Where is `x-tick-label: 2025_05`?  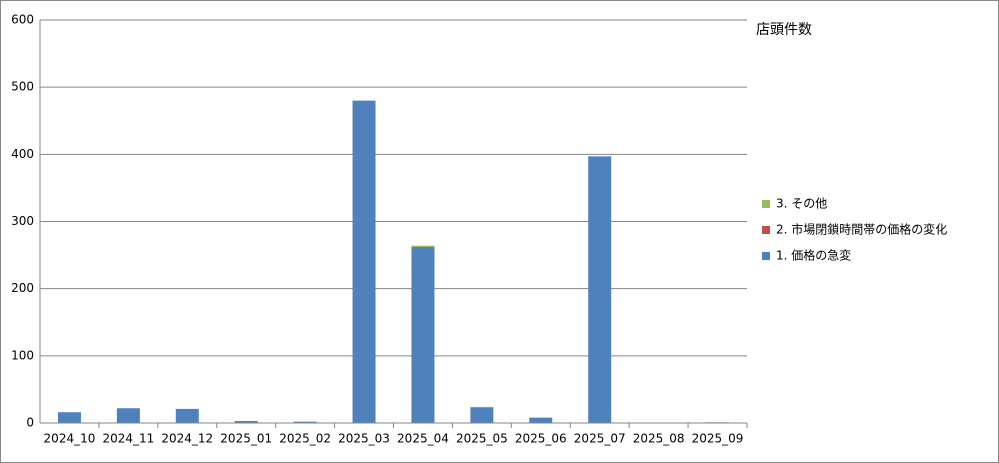 x-tick-label: 2025_05 is located at coordinates (482, 439).